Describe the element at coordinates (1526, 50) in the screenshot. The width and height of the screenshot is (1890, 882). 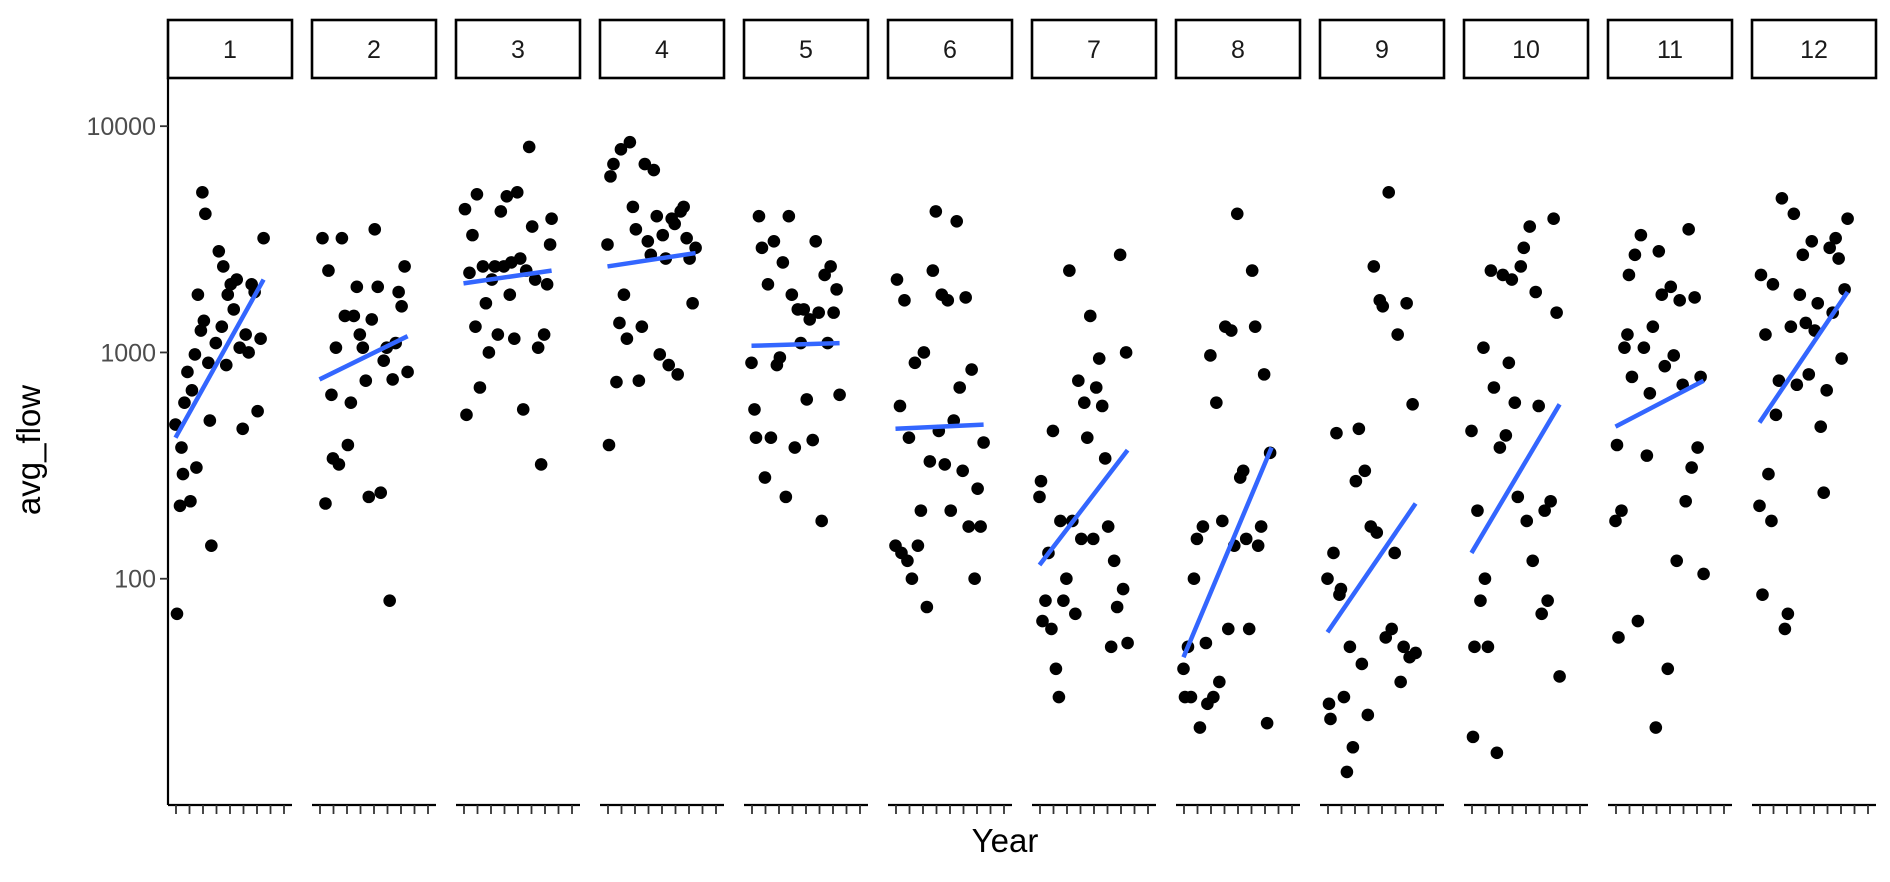
I see `facet-strip-label-10: 10` at that location.